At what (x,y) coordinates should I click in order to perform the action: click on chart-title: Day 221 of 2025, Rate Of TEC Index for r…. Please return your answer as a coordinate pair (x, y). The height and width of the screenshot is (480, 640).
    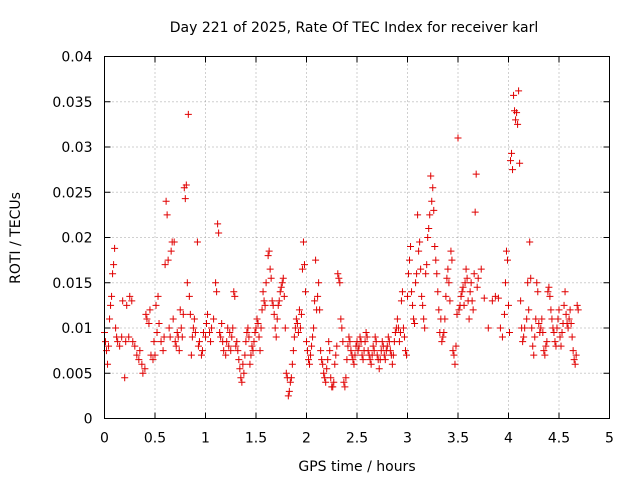
    Looking at the image, I should click on (354, 28).